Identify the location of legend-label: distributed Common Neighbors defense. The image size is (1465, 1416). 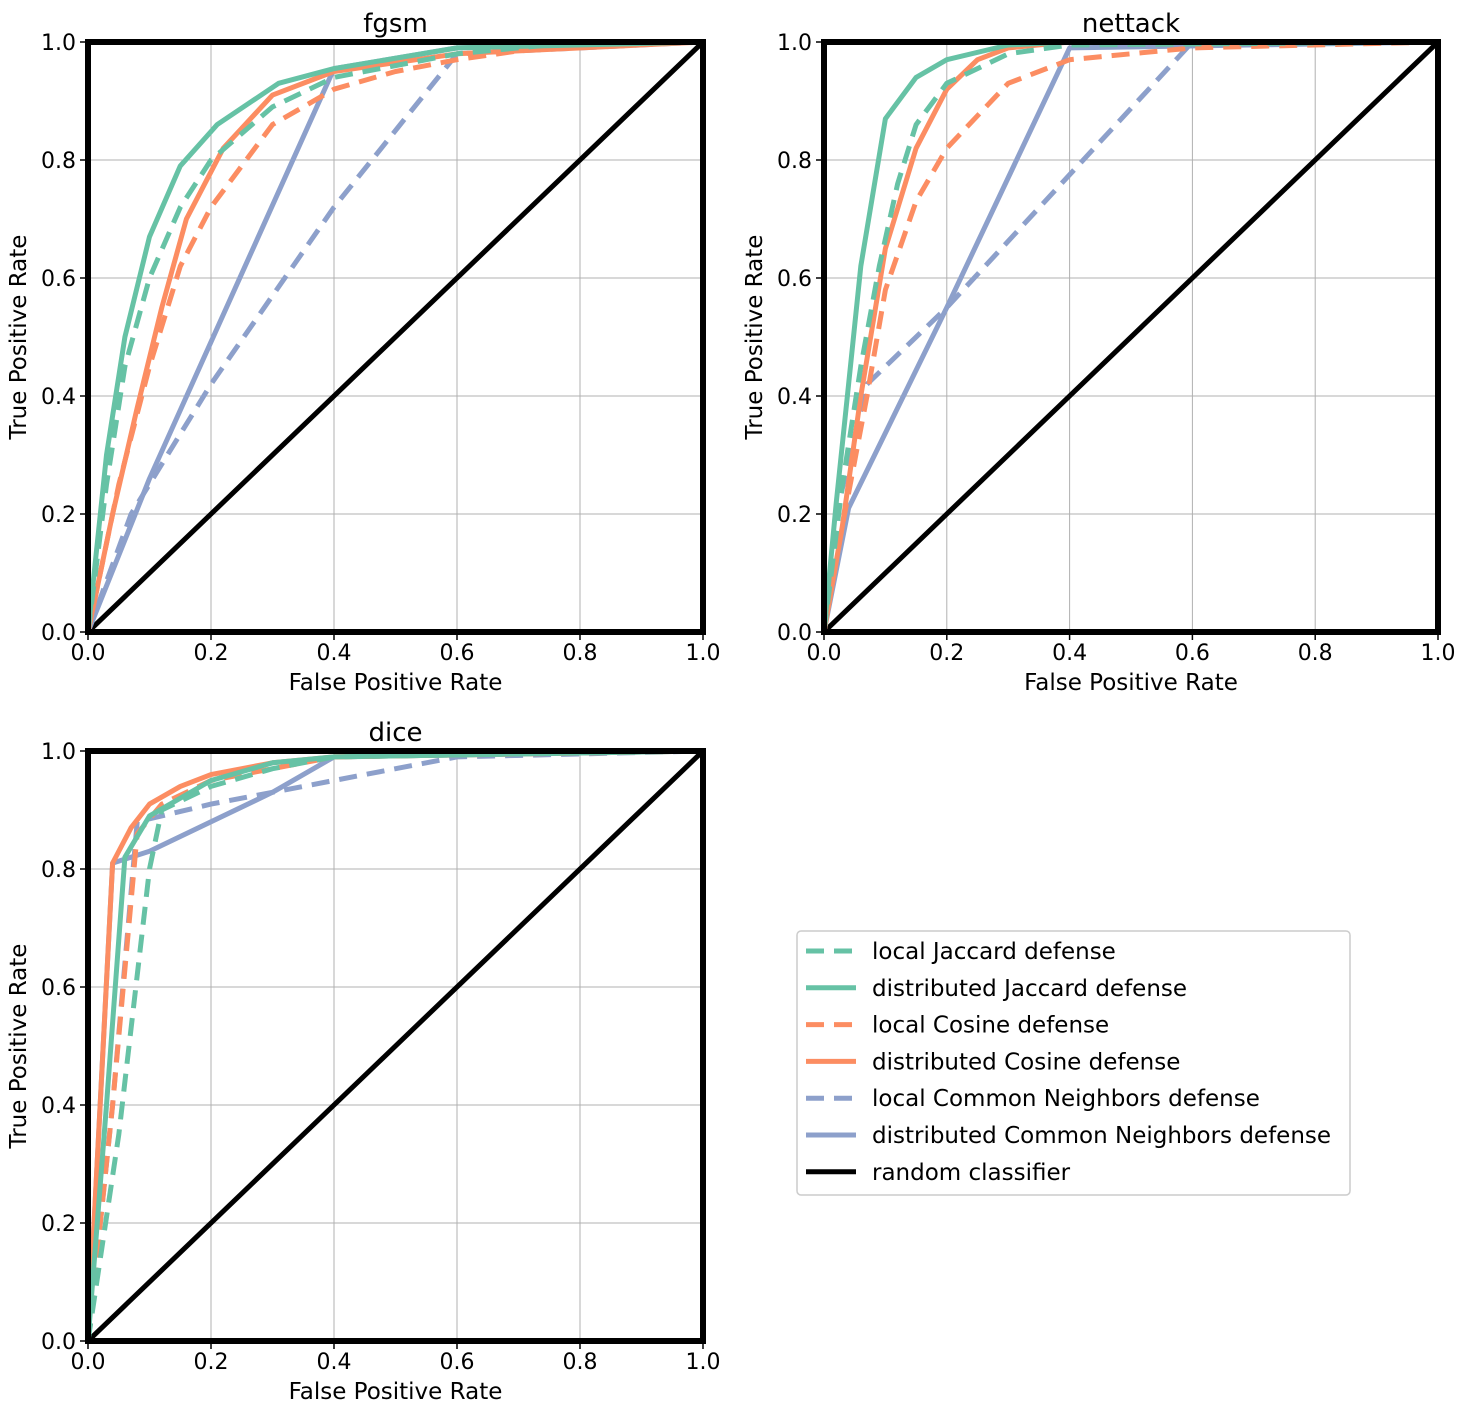
(1101, 1136).